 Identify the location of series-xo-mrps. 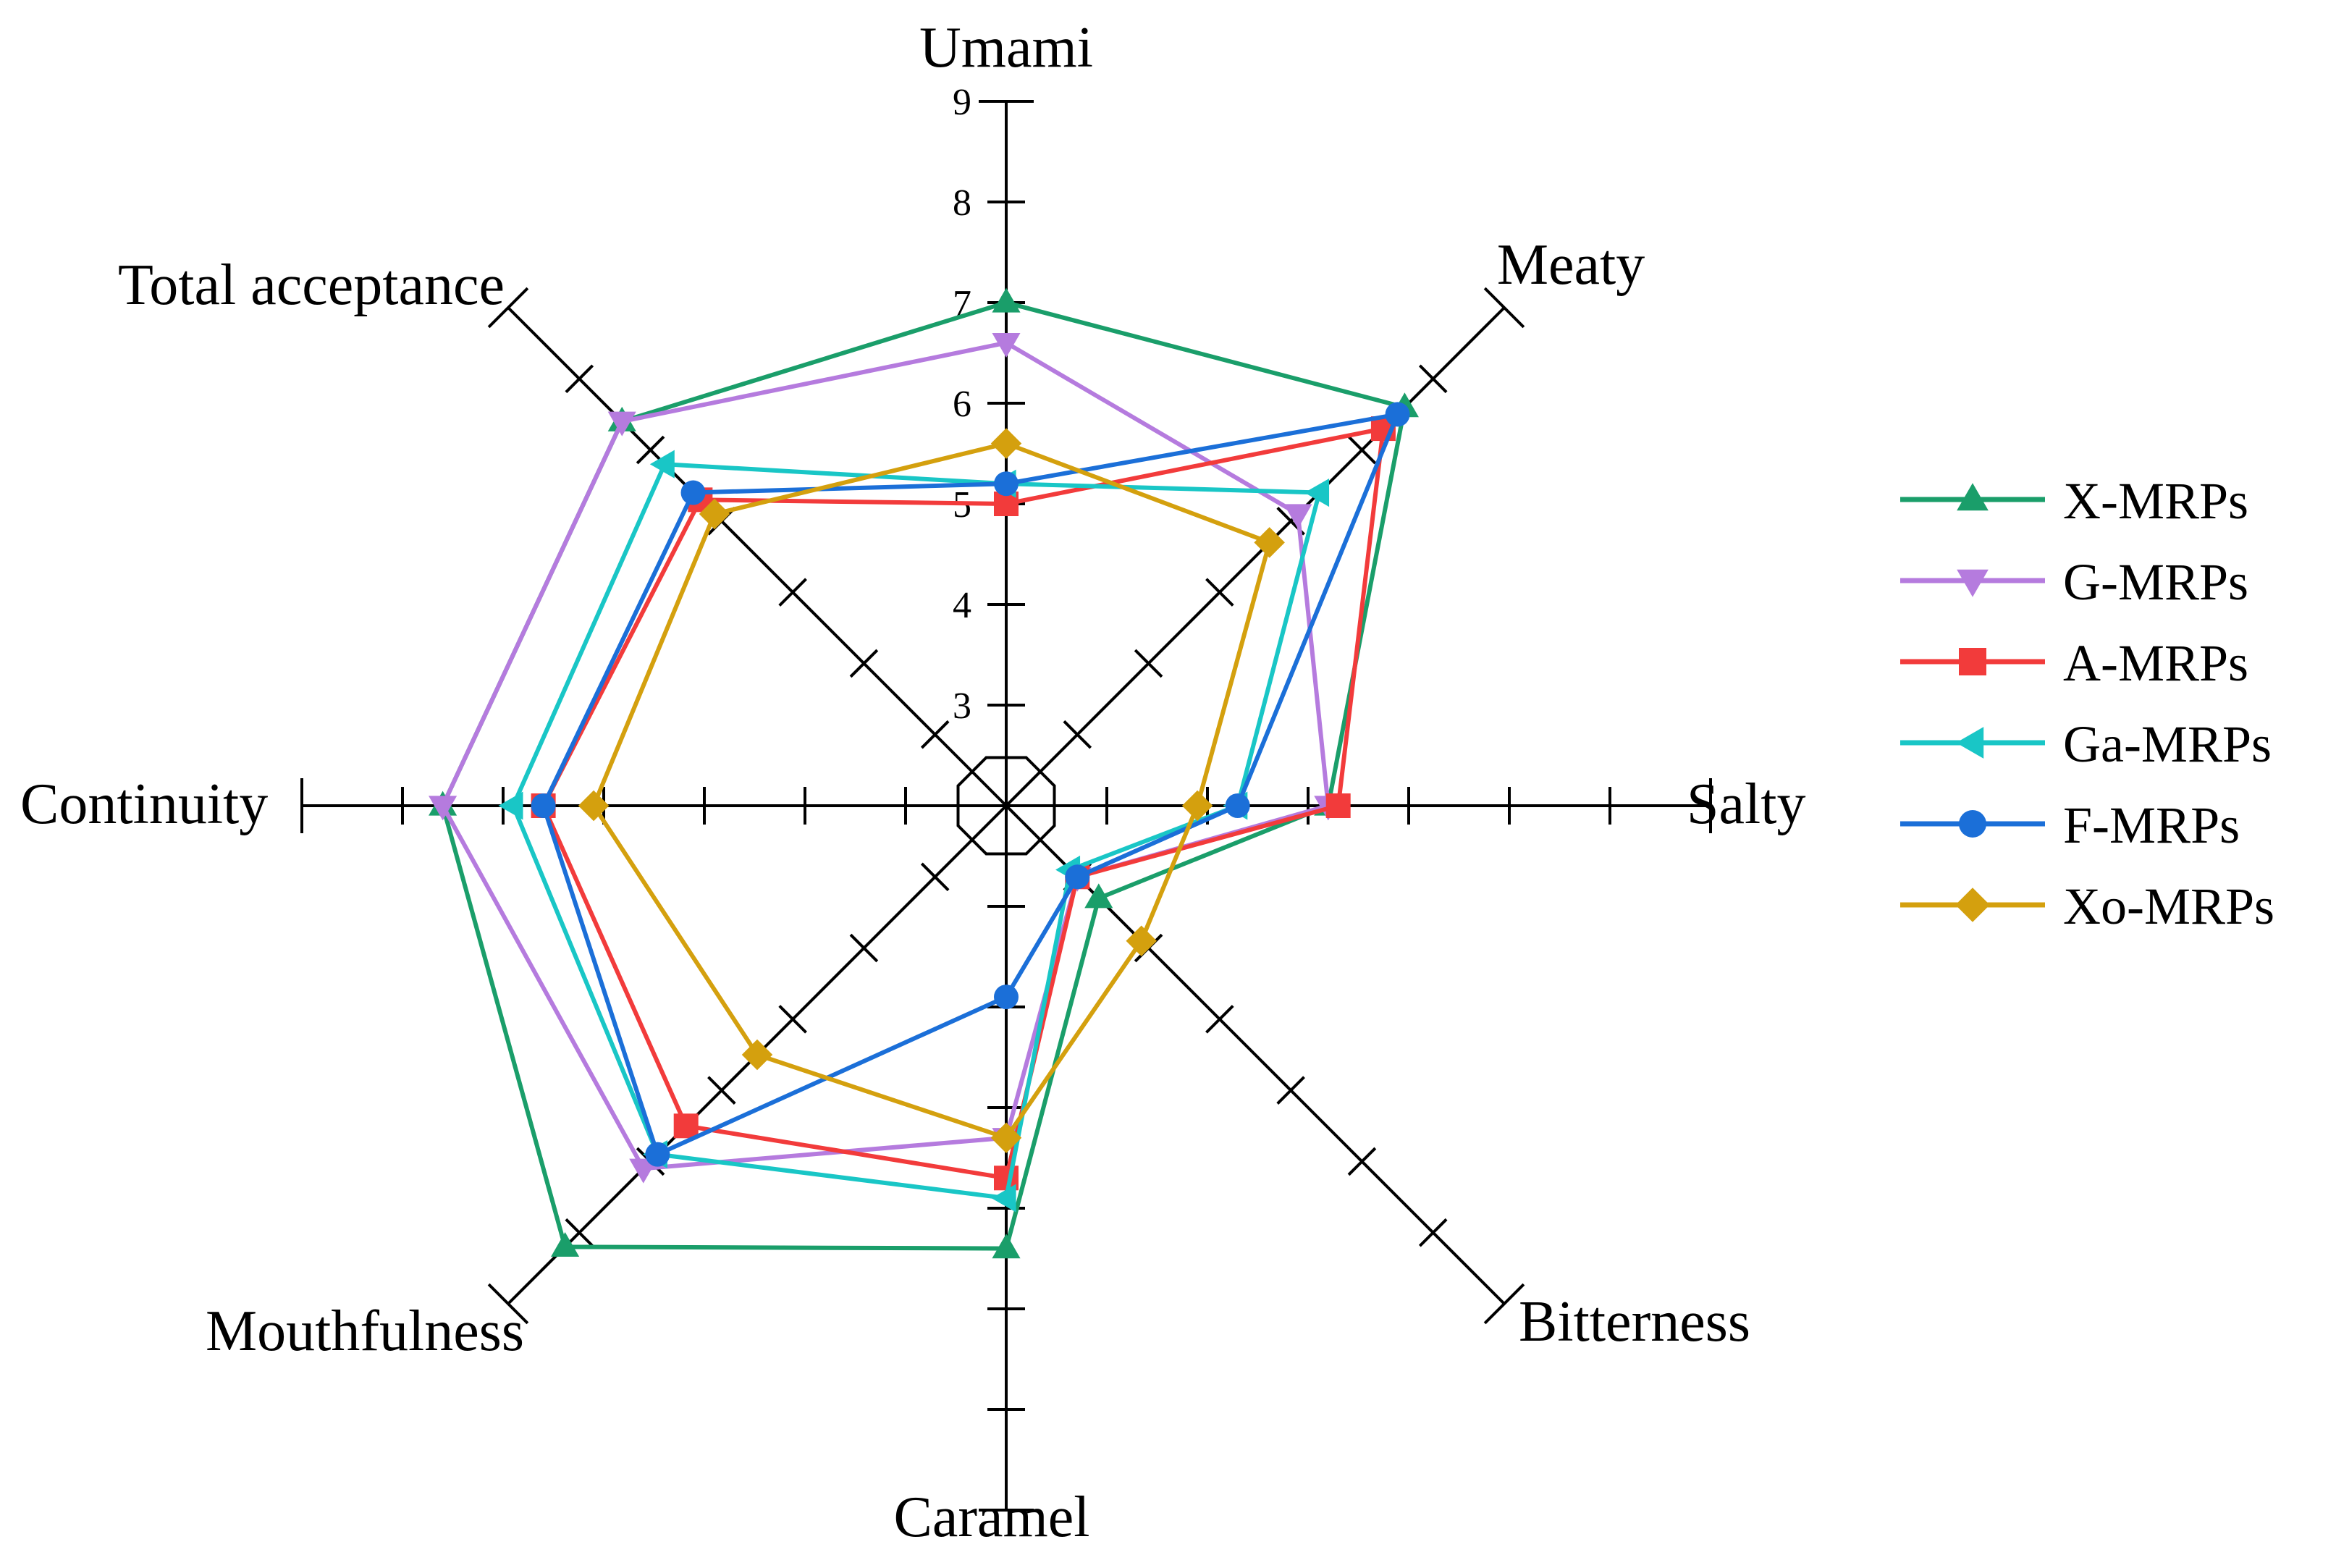
(931, 790).